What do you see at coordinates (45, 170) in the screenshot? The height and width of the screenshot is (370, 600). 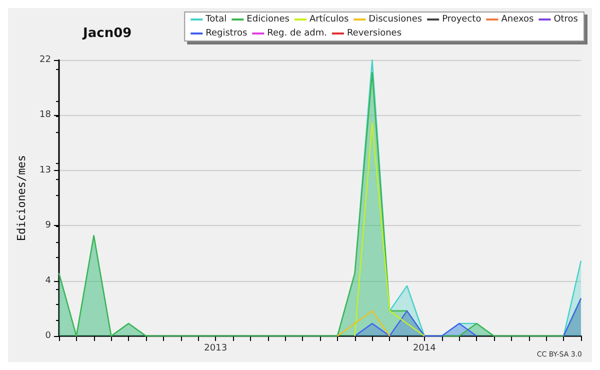 I see `y-tick-label: 13` at bounding box center [45, 170].